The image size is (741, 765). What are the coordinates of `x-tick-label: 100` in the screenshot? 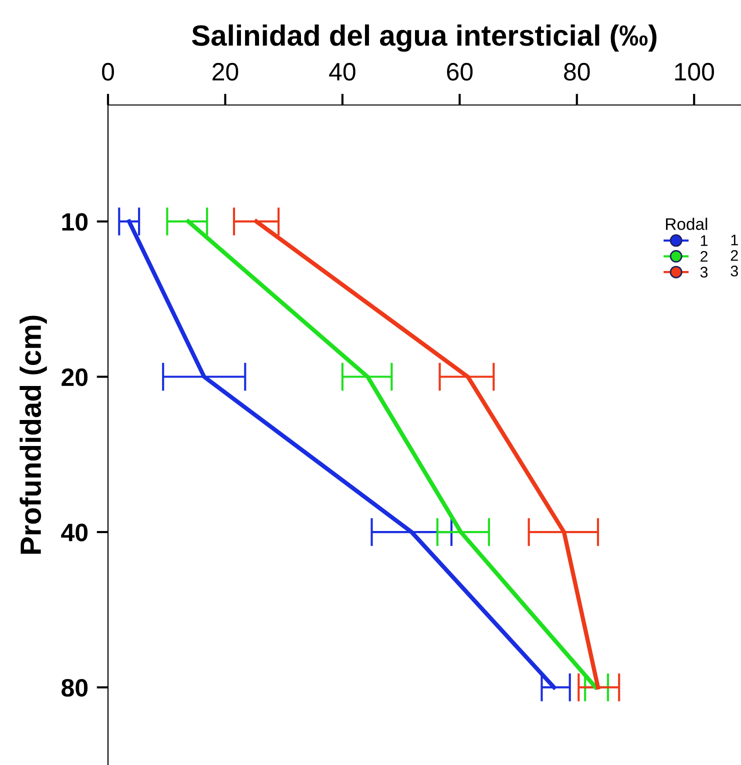 It's located at (694, 71).